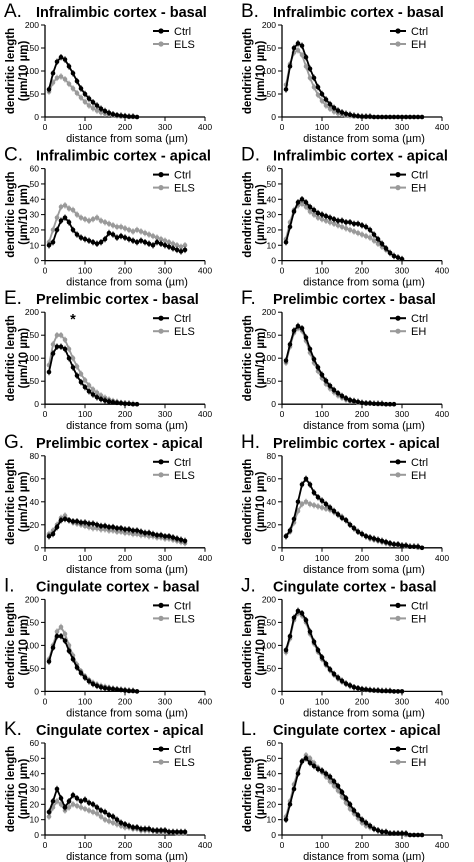 This screenshot has width=474, height=862. Describe the element at coordinates (419, 606) in the screenshot. I see `legend-label: Ctrl` at that location.